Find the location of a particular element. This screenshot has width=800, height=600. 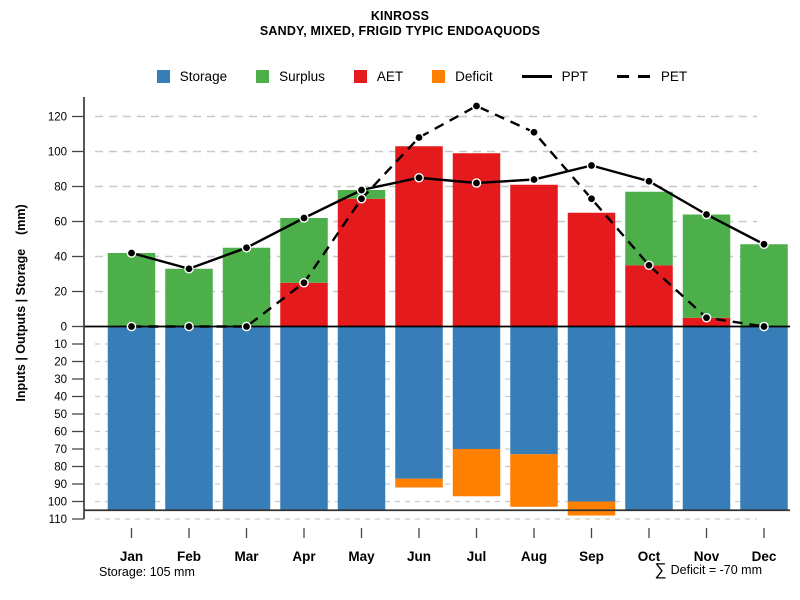

sigma-symbol: ∑ is located at coordinates (660, 569).